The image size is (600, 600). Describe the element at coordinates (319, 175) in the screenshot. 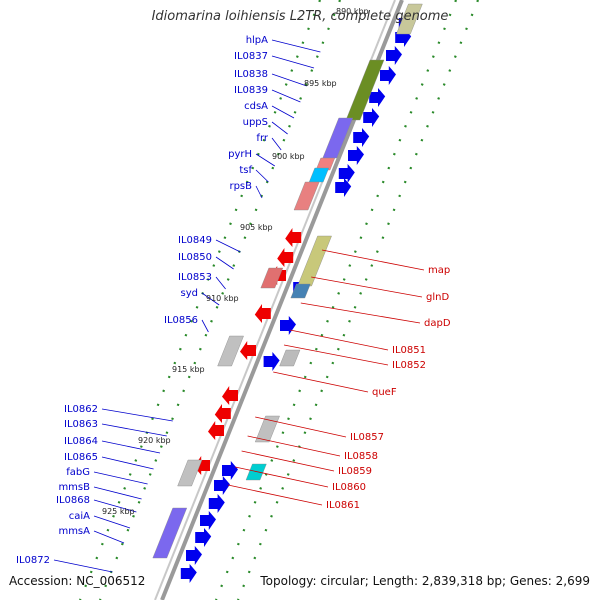

I see `feature-block-cyan` at that location.